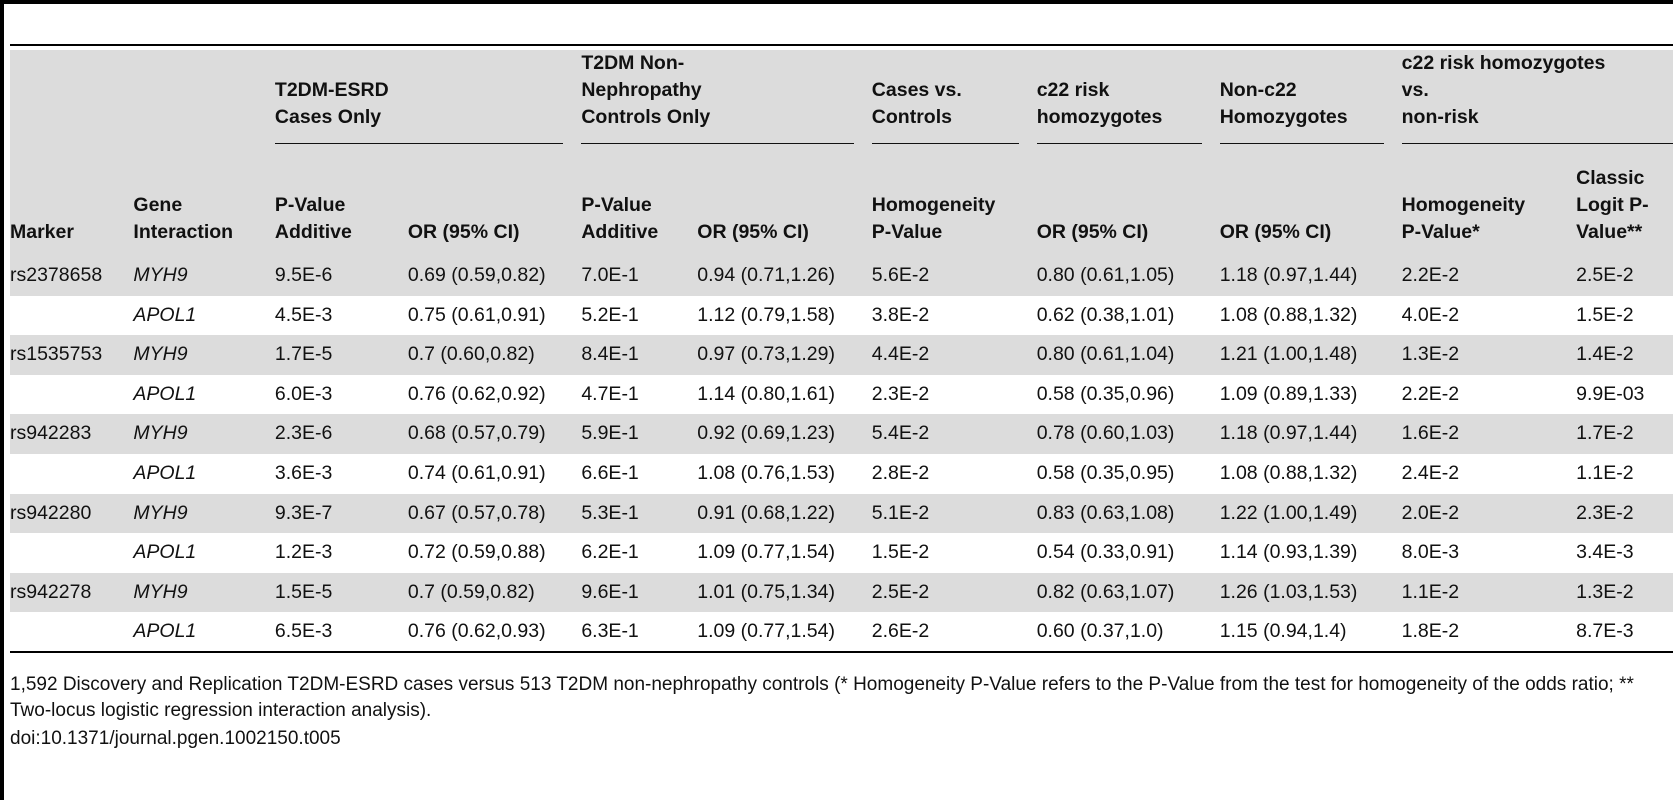 The height and width of the screenshot is (800, 1673). Describe the element at coordinates (841, 652) in the screenshot. I see `table-bottom-rule` at that location.